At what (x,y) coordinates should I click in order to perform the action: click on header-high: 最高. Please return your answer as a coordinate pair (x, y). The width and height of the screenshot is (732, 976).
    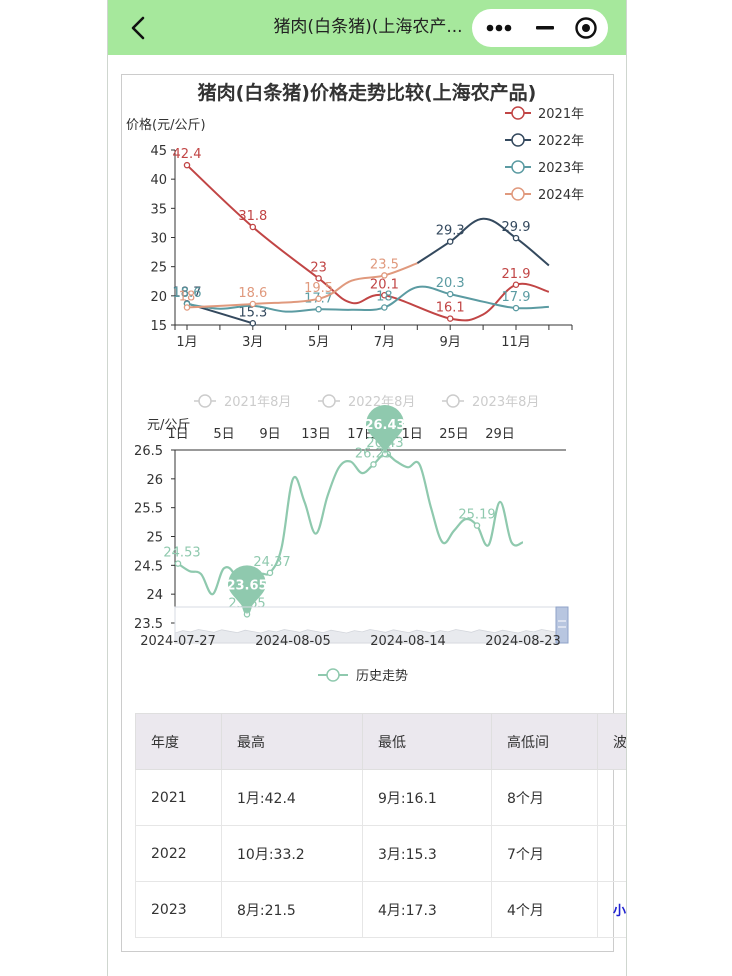
    Looking at the image, I should click on (292, 741).